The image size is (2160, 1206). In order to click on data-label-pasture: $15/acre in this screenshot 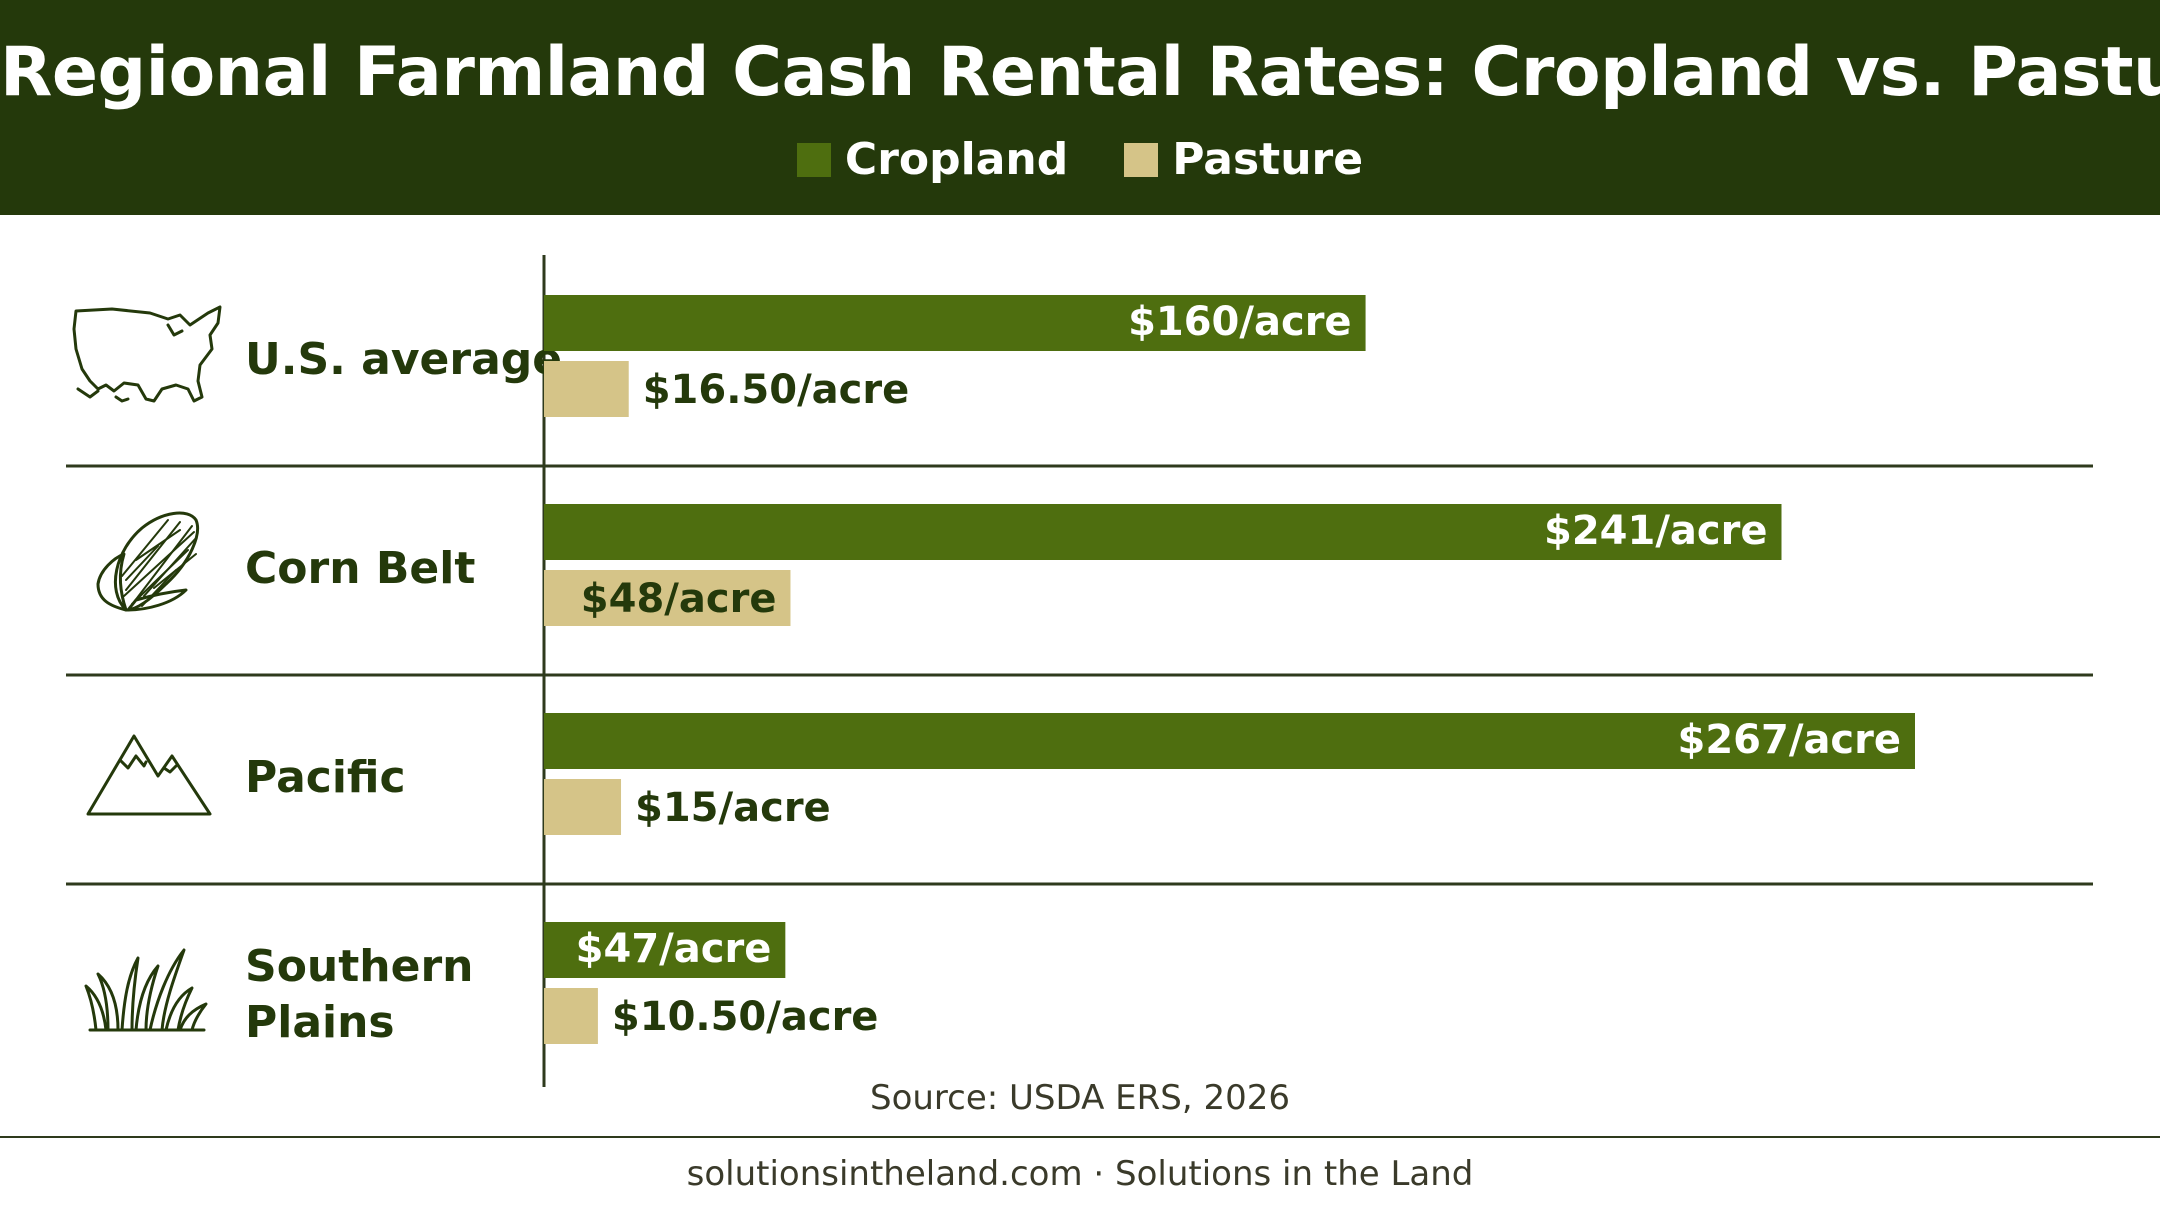, I will do `click(733, 808)`.